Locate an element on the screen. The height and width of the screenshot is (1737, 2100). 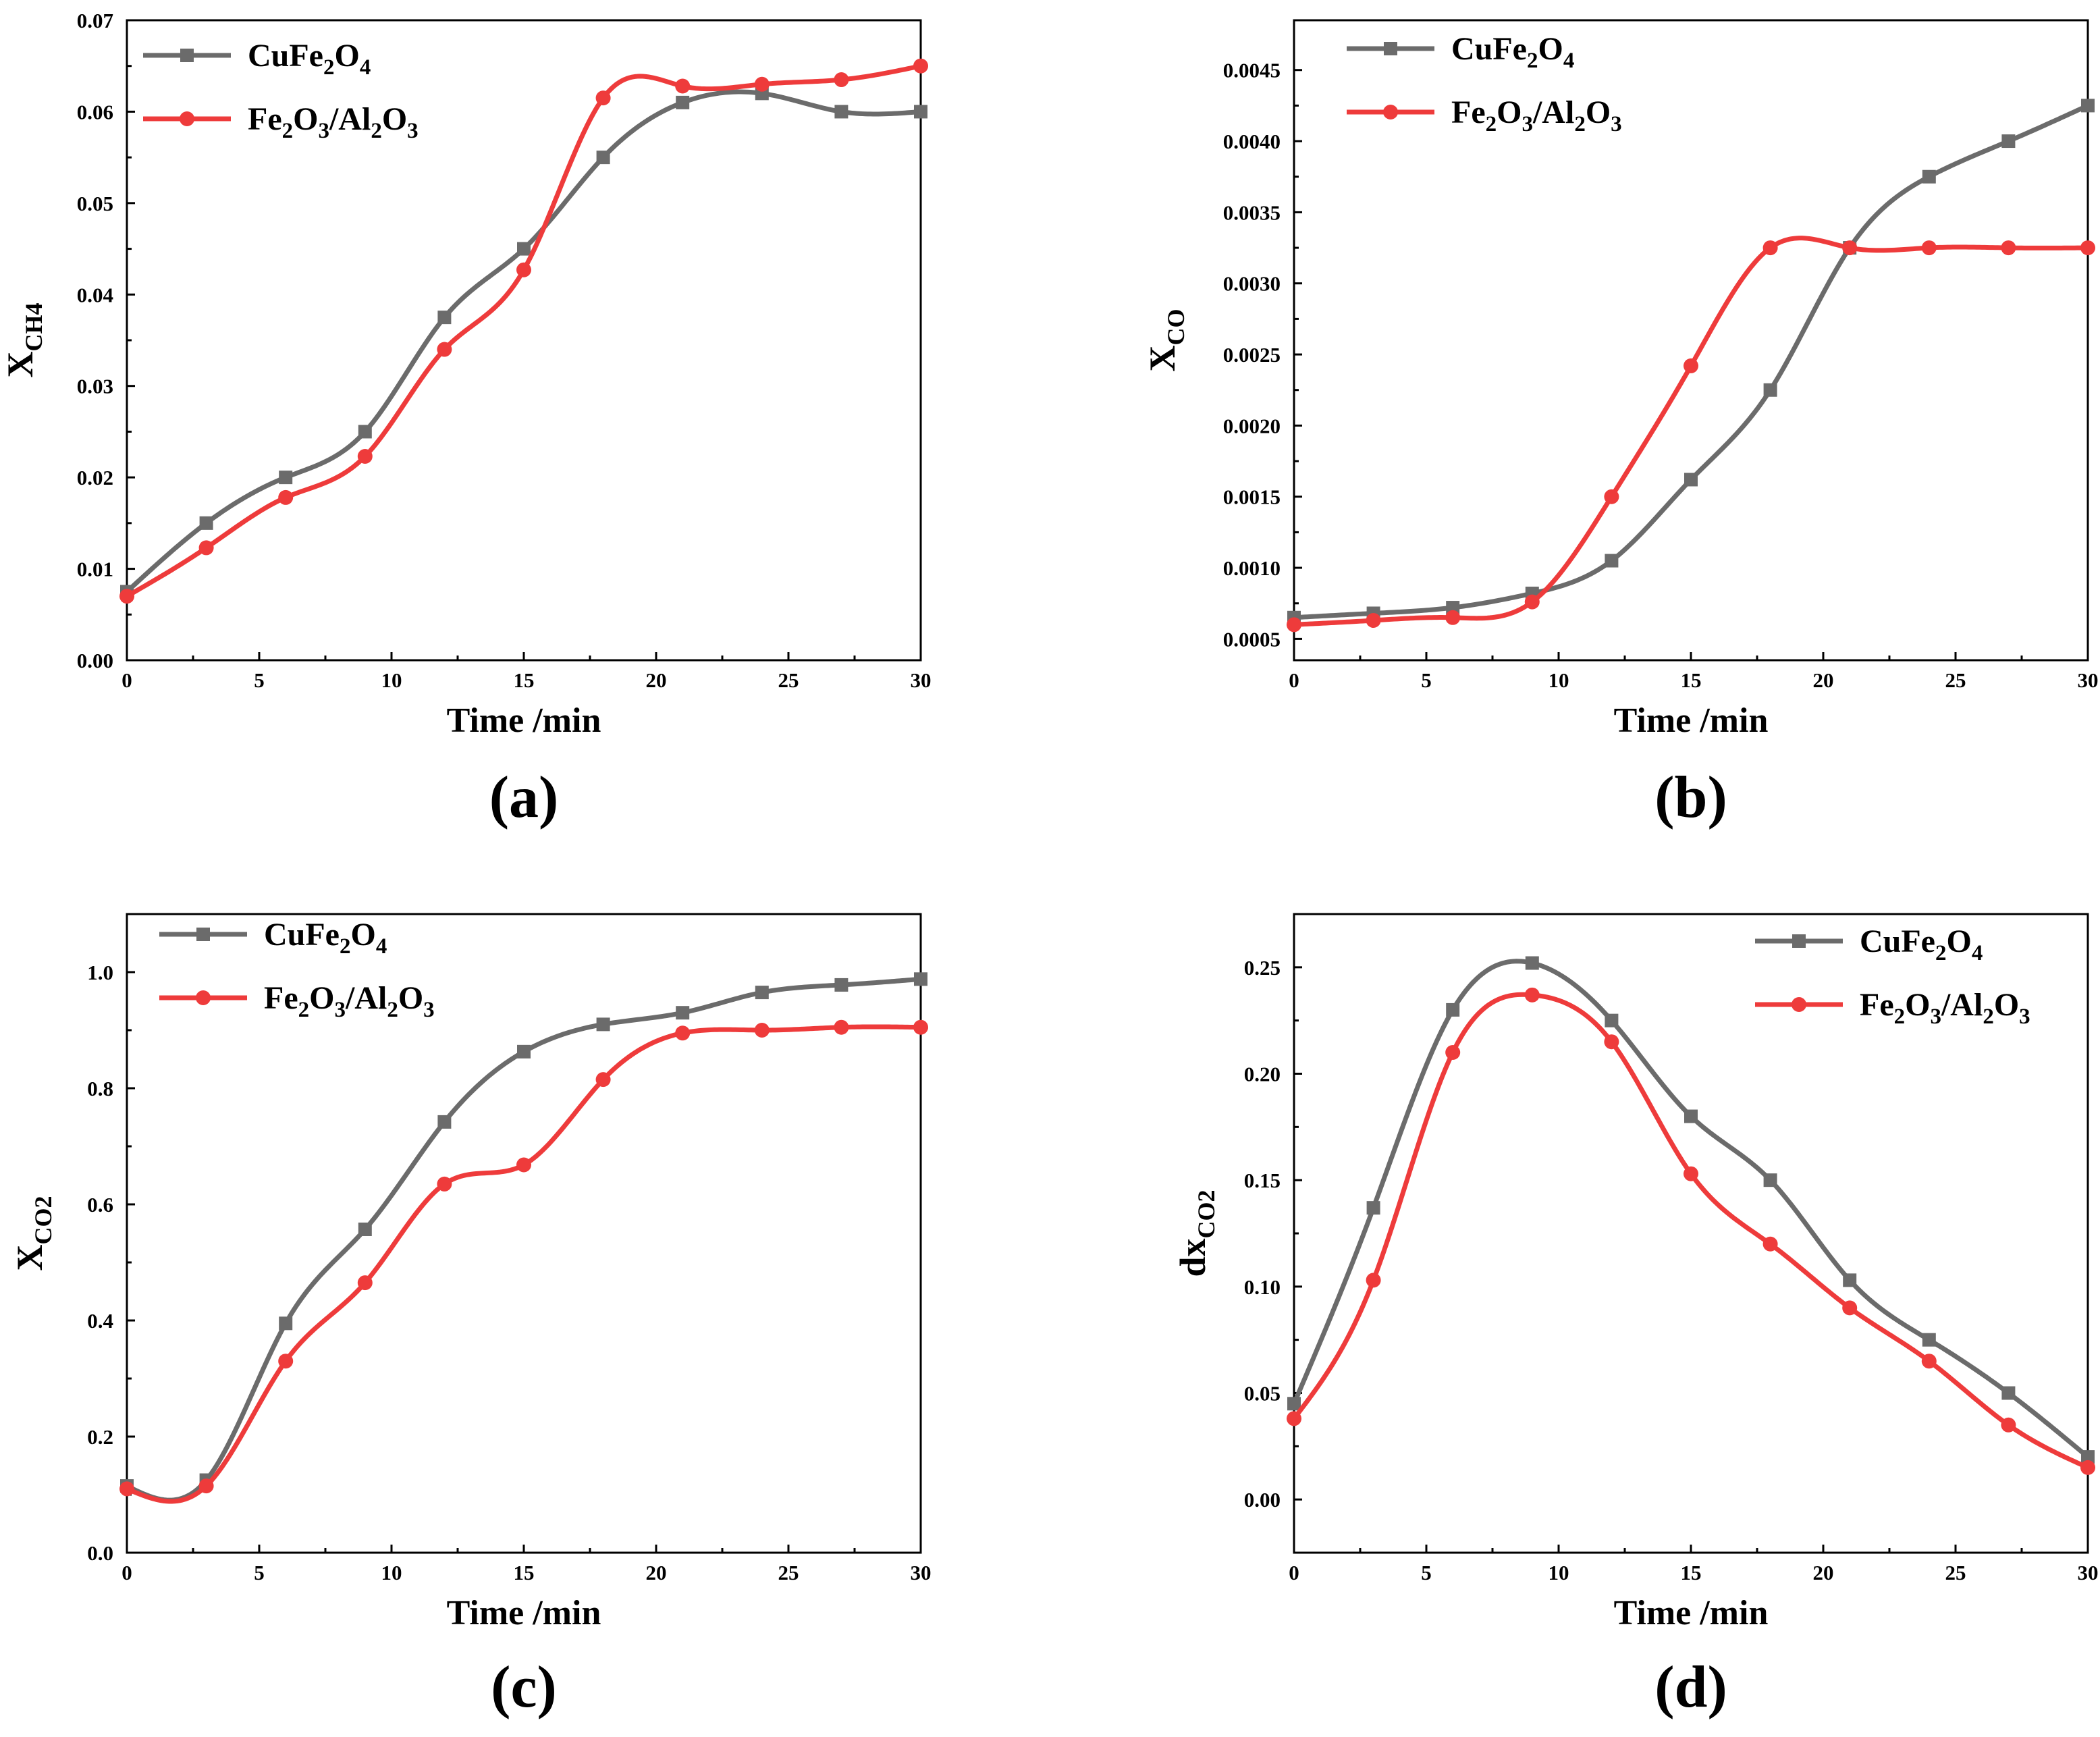
x-tick-label: 10 is located at coordinates (1559, 1572).